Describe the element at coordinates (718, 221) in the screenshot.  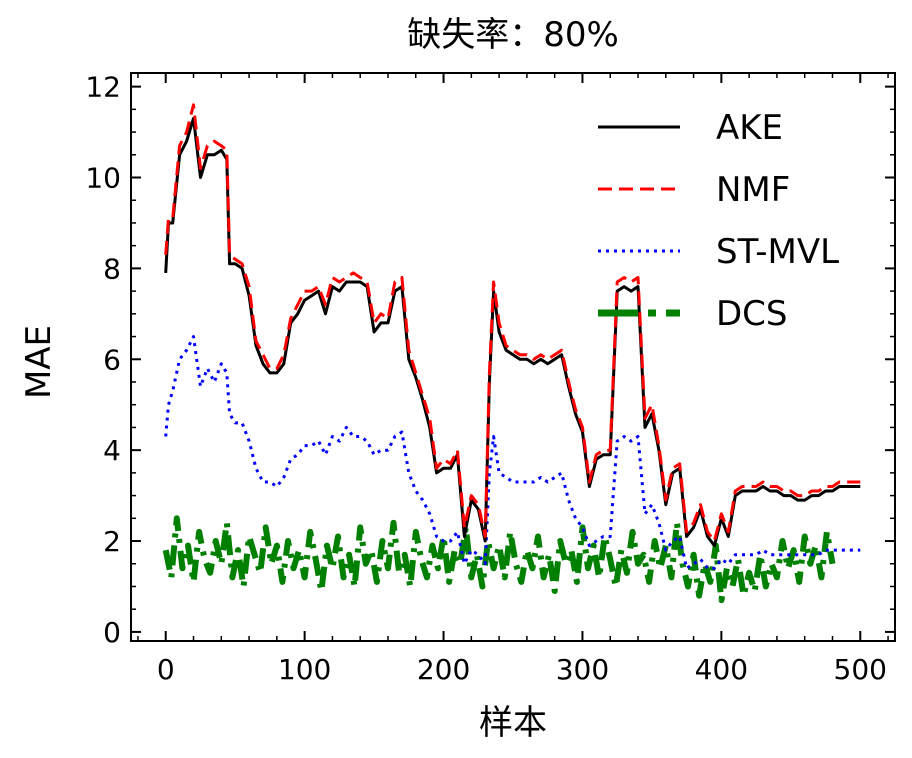
I see `legend: AKE NMF ST-MVL DCS` at that location.